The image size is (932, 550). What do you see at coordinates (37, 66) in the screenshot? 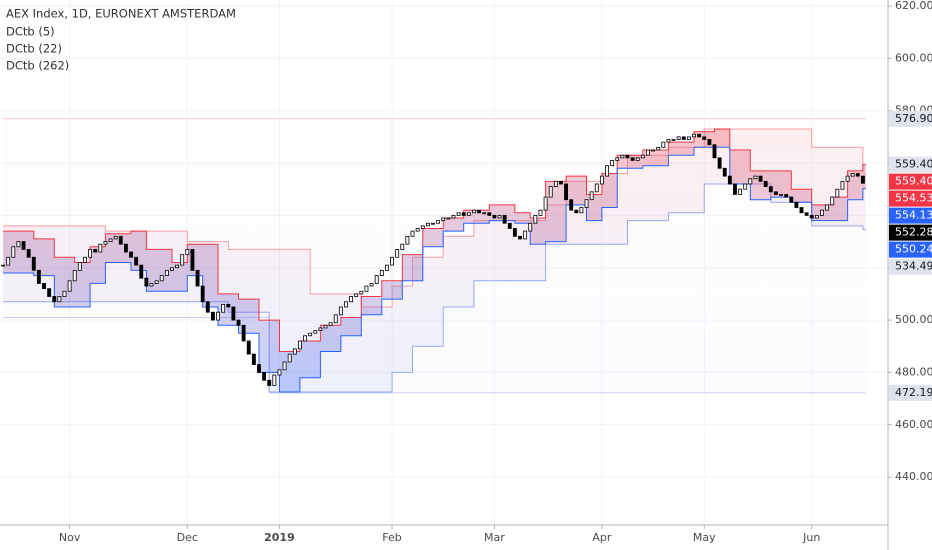
I see `legend-entry: DCtb (262)` at bounding box center [37, 66].